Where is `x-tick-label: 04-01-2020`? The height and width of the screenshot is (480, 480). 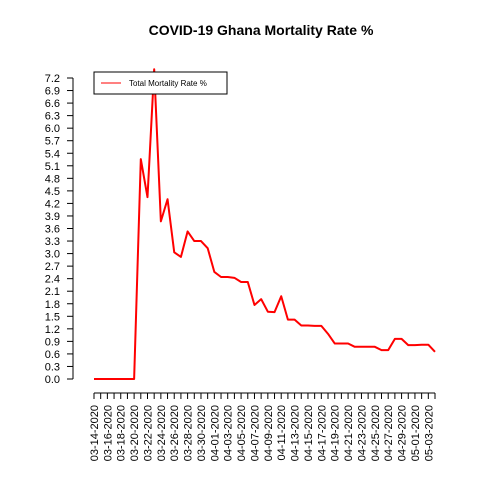
x-tick-label: 04-01-2020 is located at coordinates (215, 433).